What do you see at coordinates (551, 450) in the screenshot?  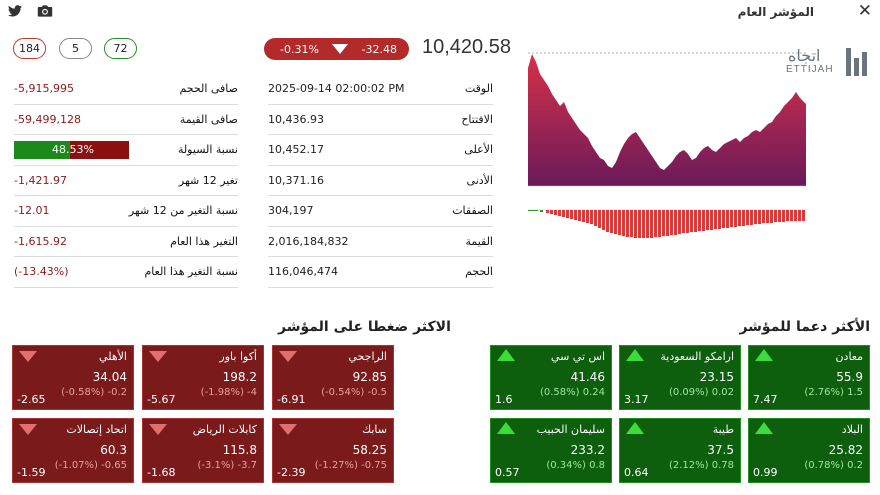 I see `stock-tile: سليمان الحبيب 233.2 (0.34%) 0.8 0.57` at bounding box center [551, 450].